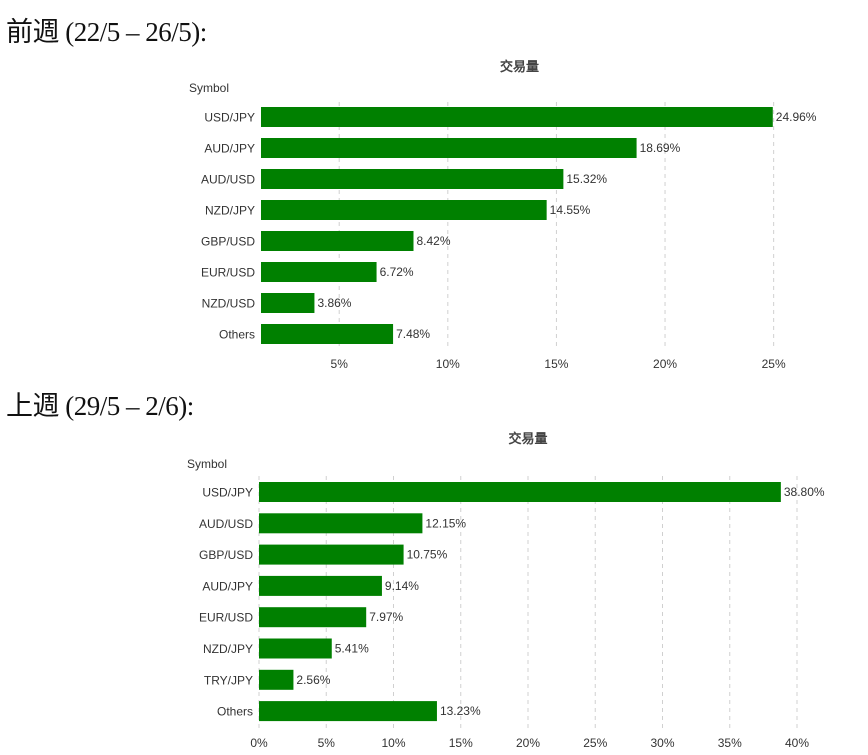 This screenshot has height=755, width=868. I want to click on data-label: 13.23%, so click(460, 711).